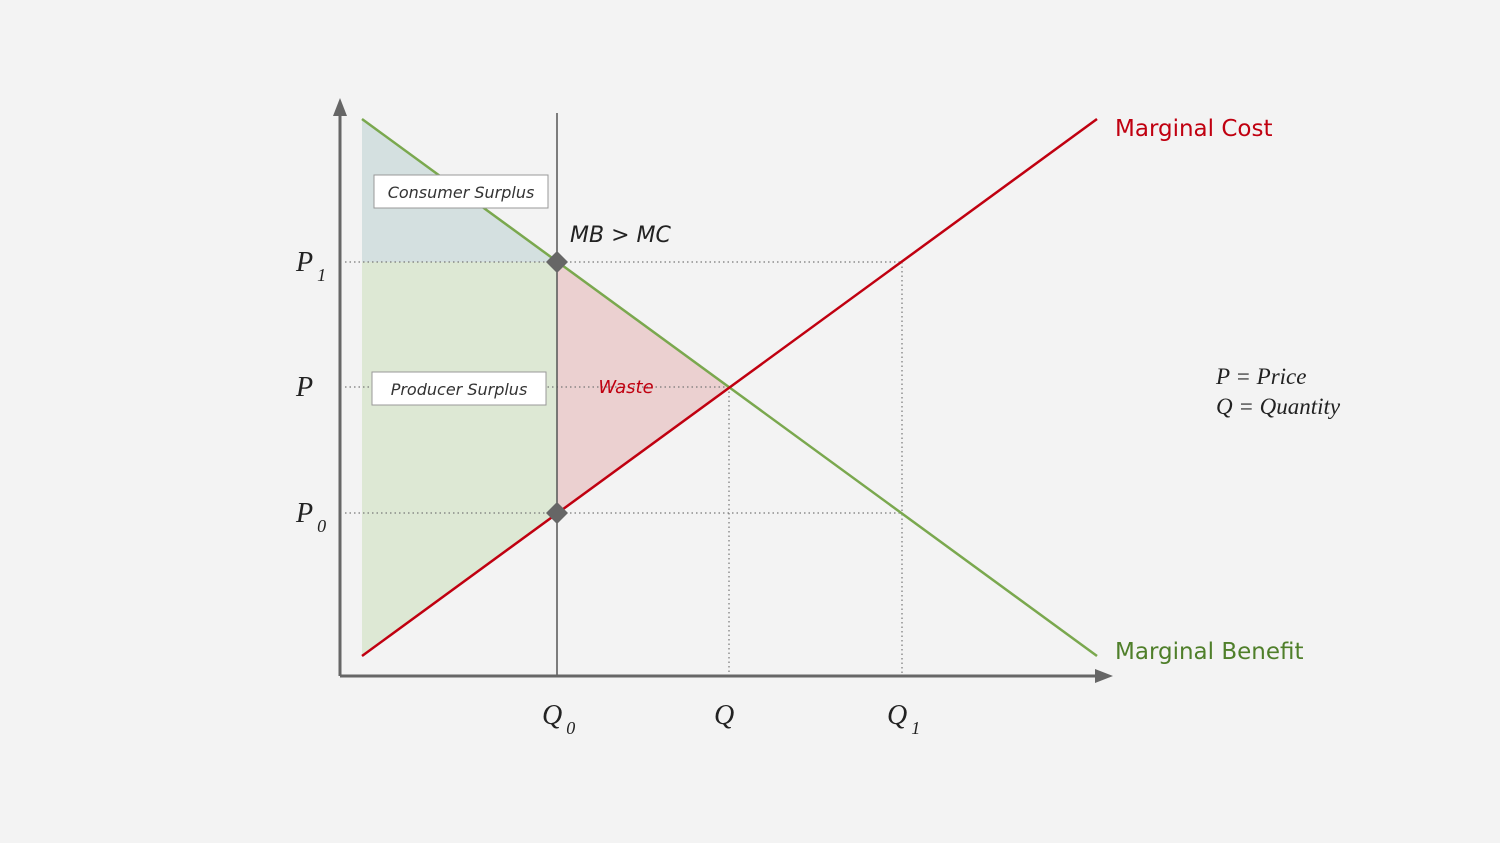  I want to click on annotation: MB > MC, so click(620, 235).